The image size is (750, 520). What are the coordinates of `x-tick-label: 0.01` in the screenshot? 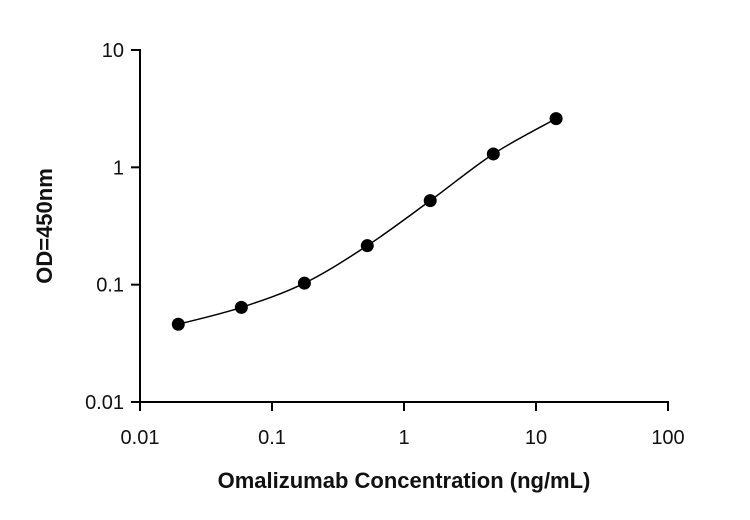 It's located at (140, 438).